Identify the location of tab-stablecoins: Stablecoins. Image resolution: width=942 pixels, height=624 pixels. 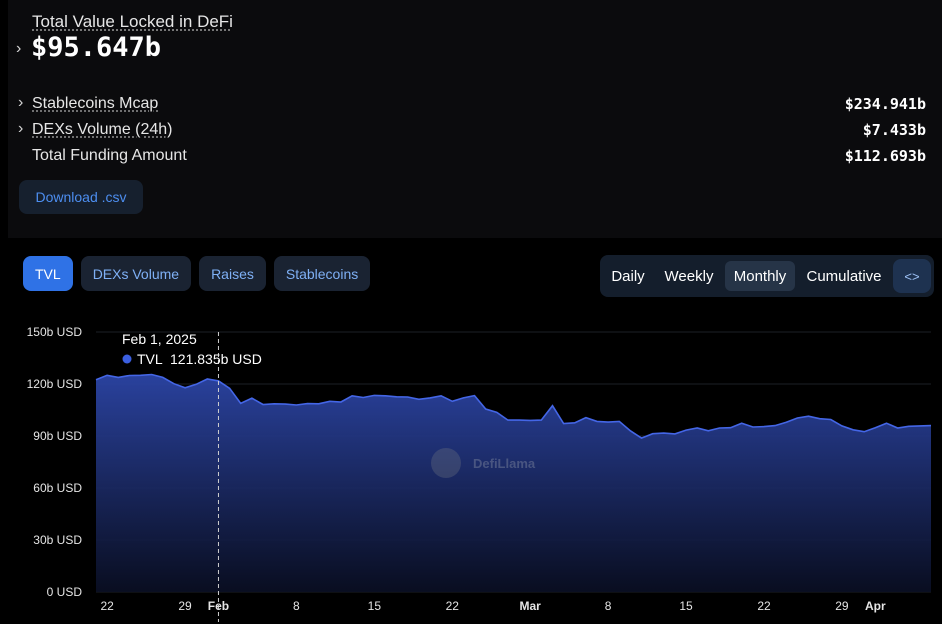
(322, 273).